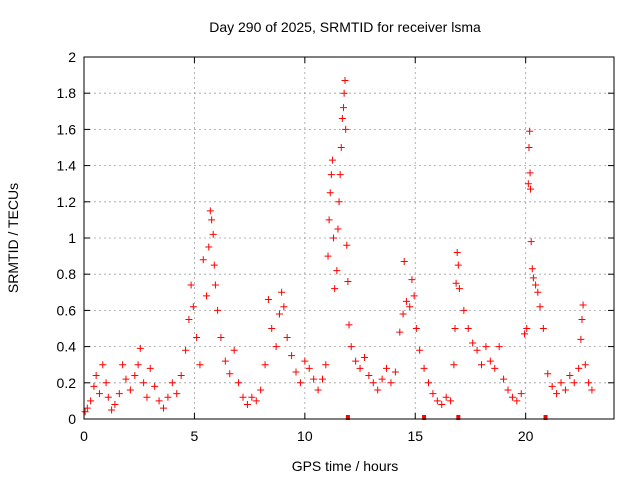  I want to click on y-tick-label: 1.2, so click(67, 202).